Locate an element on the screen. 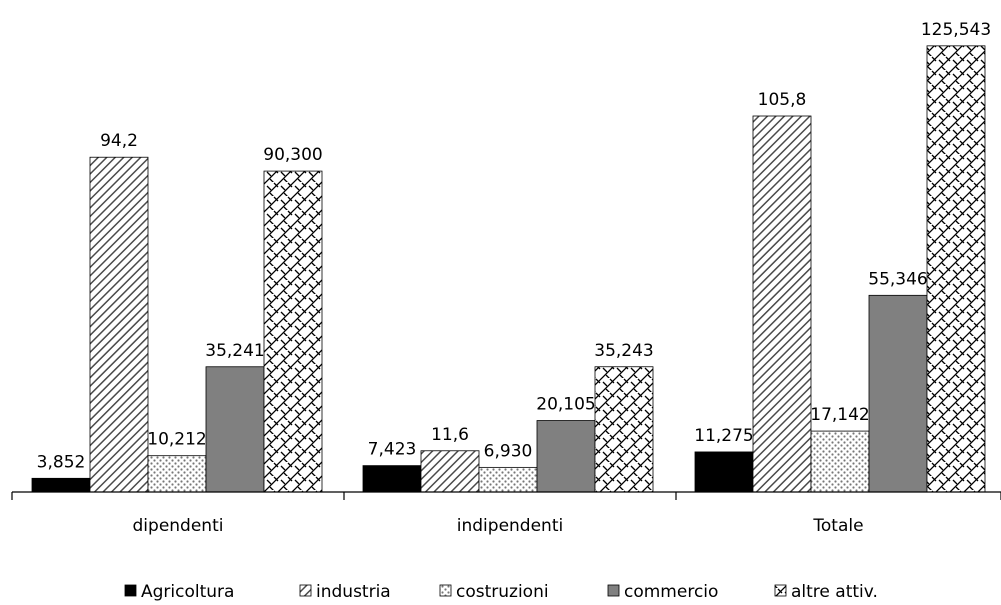 The width and height of the screenshot is (1001, 605). legend-swatch-costruzioni is located at coordinates (445, 590).